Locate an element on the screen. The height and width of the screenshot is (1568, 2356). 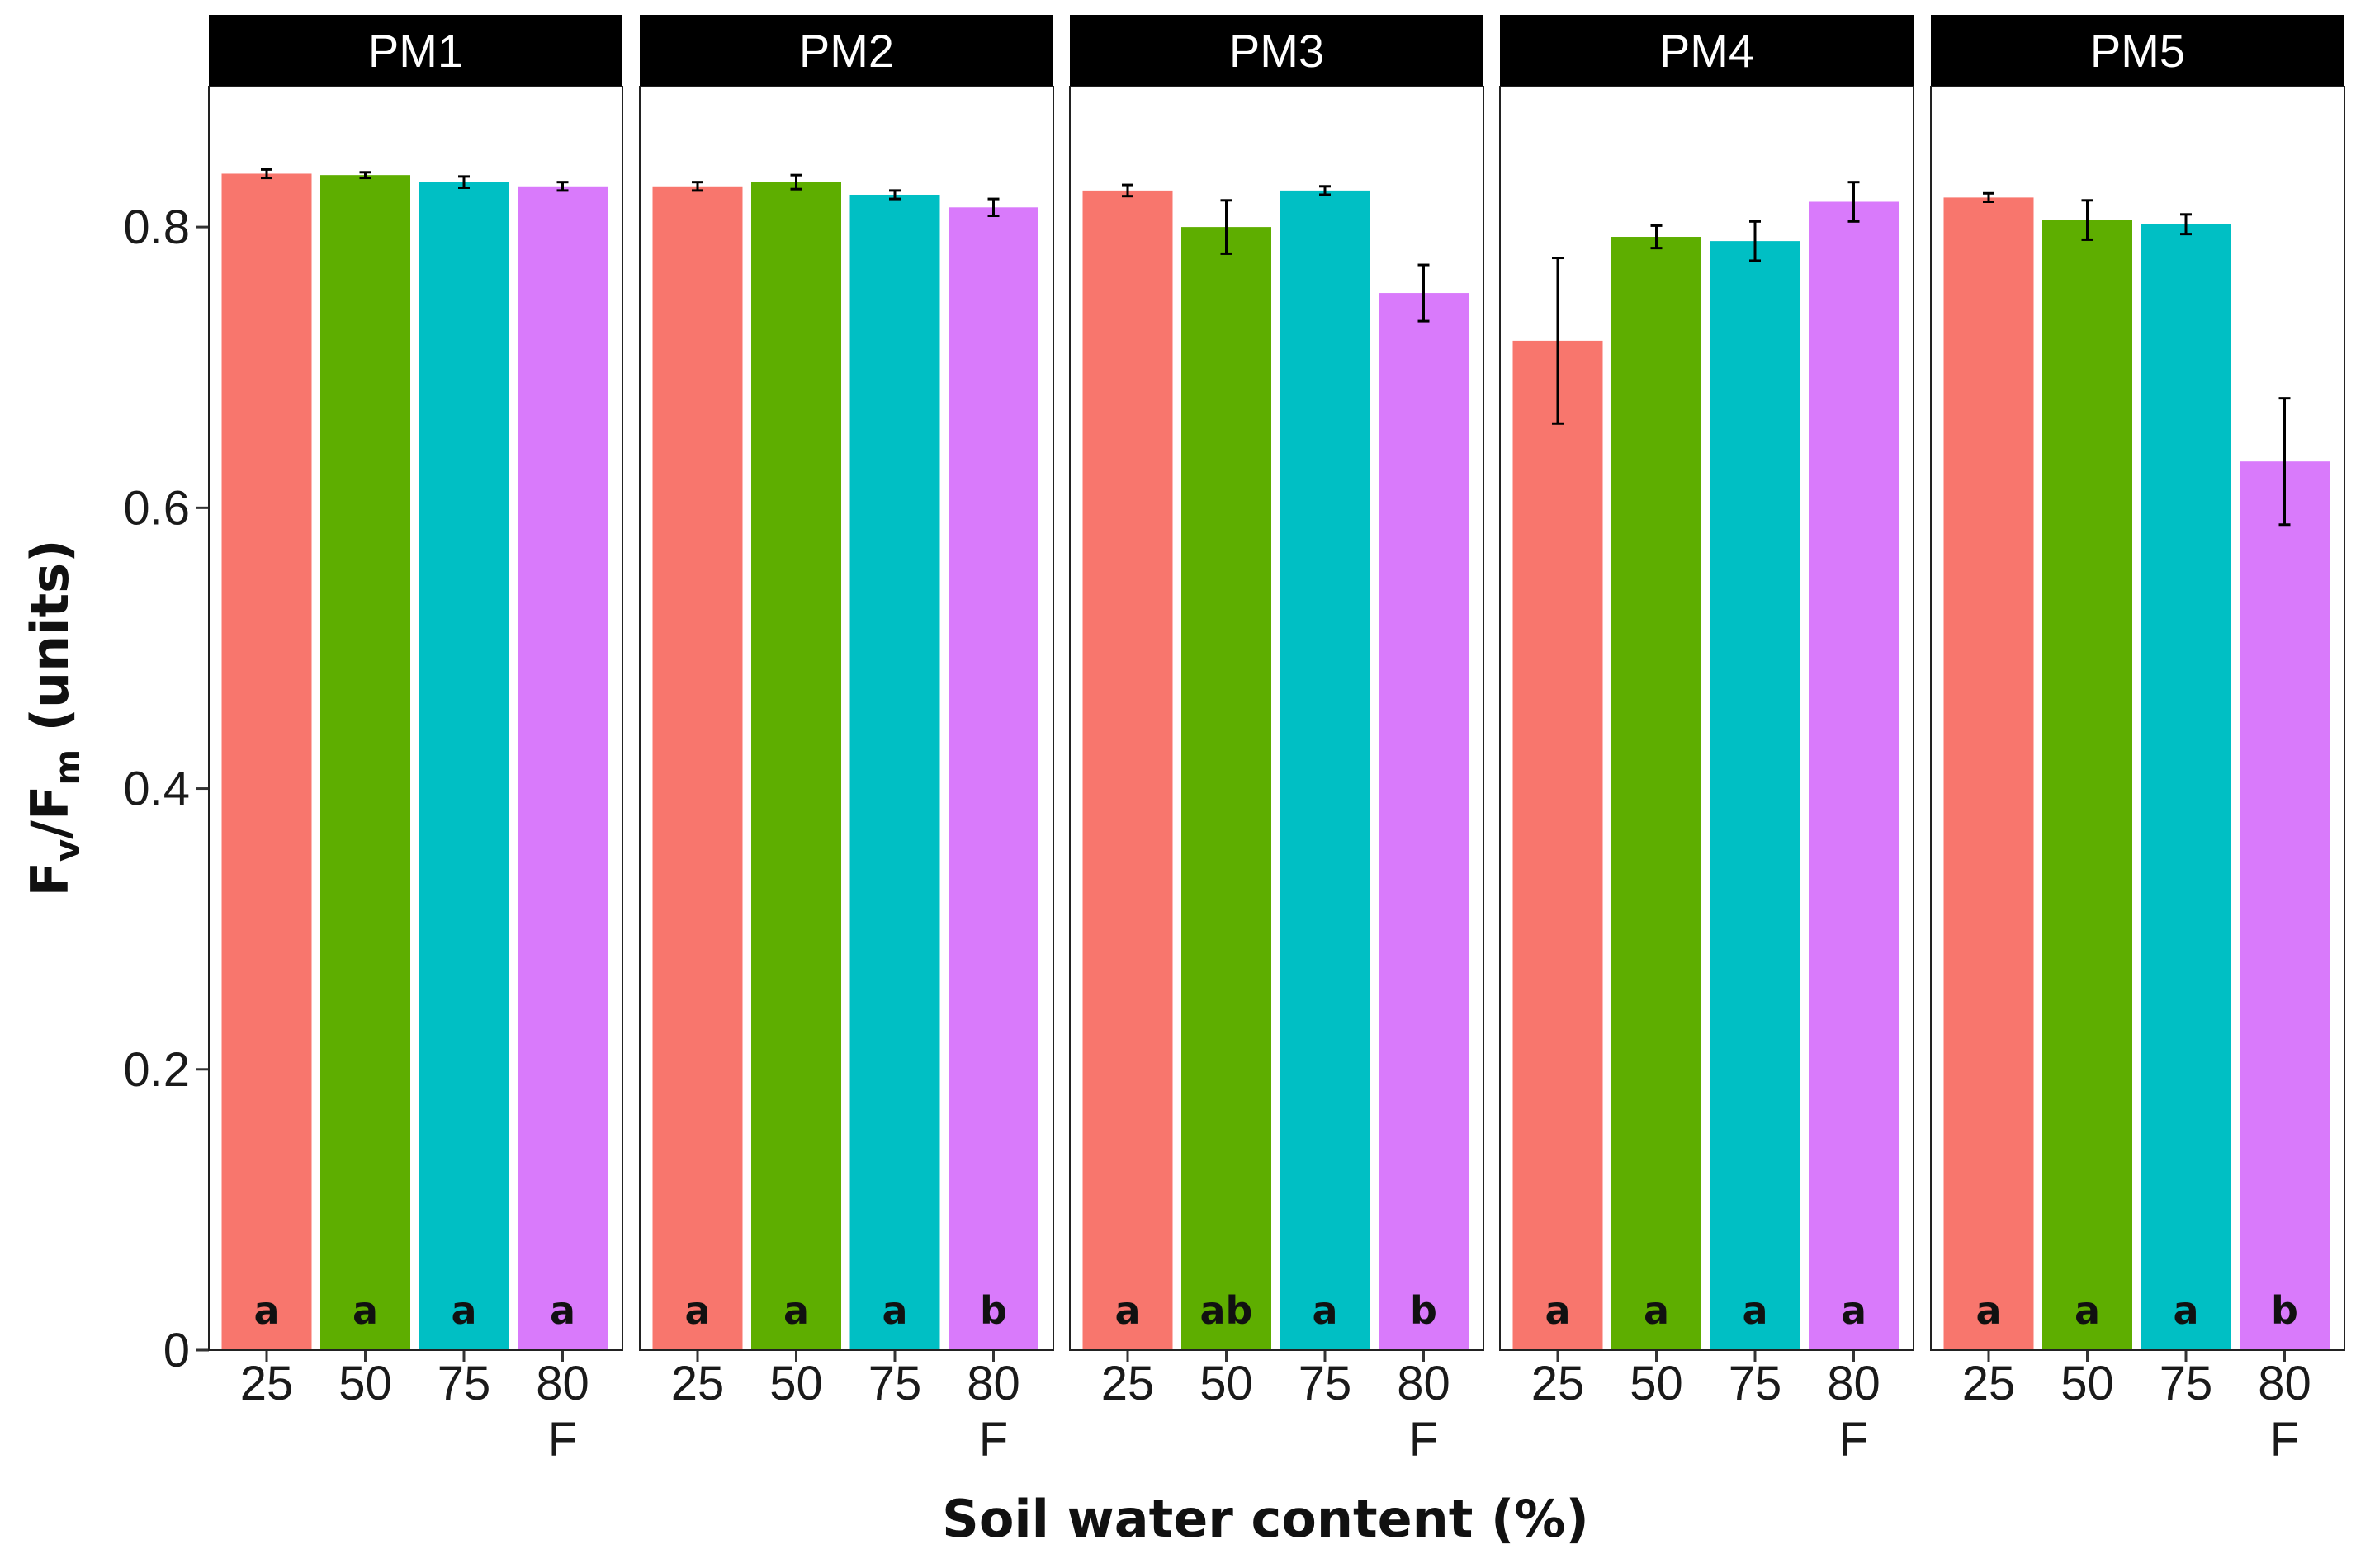
panel-title: PM1 is located at coordinates (415, 51).